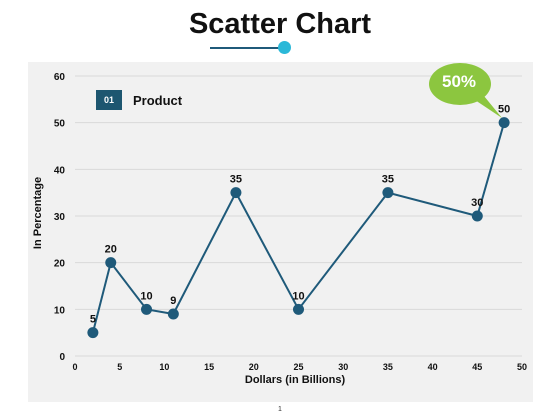 The image size is (560, 420). What do you see at coordinates (284, 47) in the screenshot?
I see `title-dot` at bounding box center [284, 47].